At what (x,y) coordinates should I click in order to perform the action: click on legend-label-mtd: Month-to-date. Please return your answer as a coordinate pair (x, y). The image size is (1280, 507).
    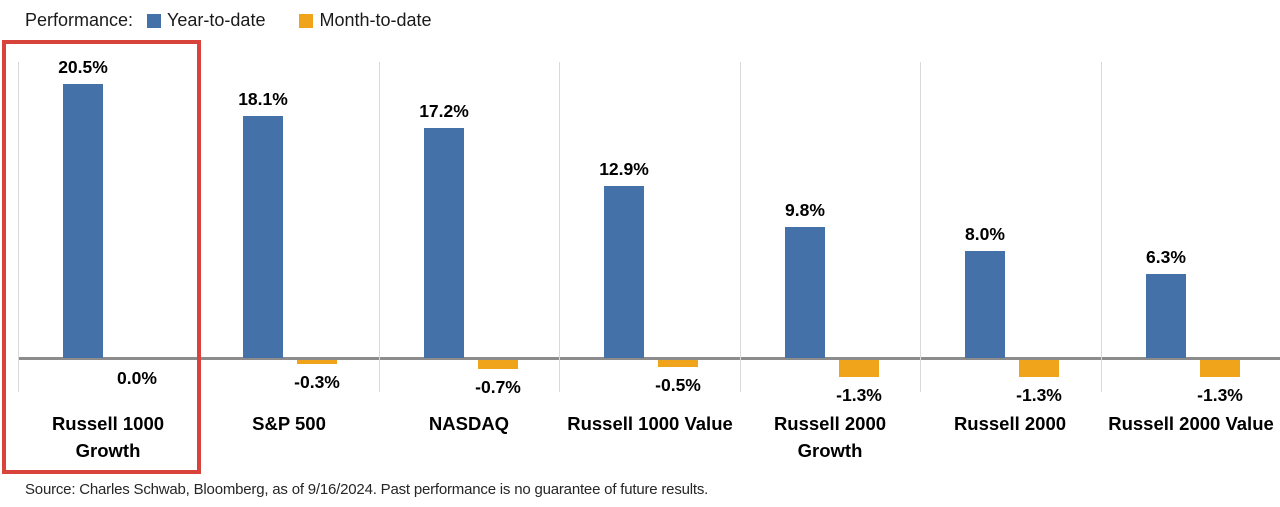
    Looking at the image, I should click on (375, 20).